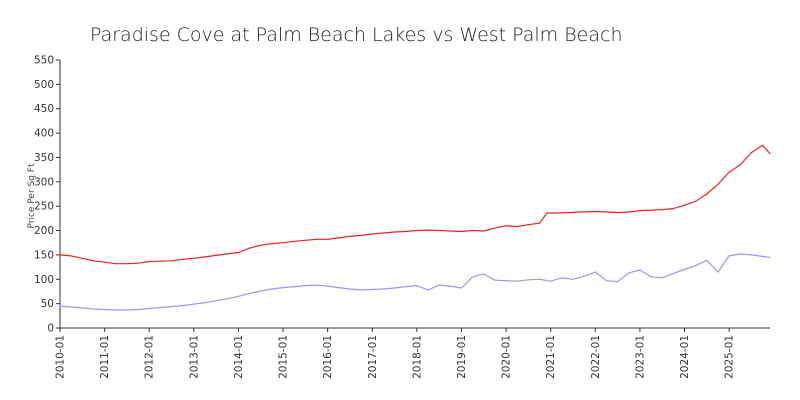 The width and height of the screenshot is (800, 400). Describe the element at coordinates (685, 357) in the screenshot. I see `x-tick-label: 2024-01` at that location.